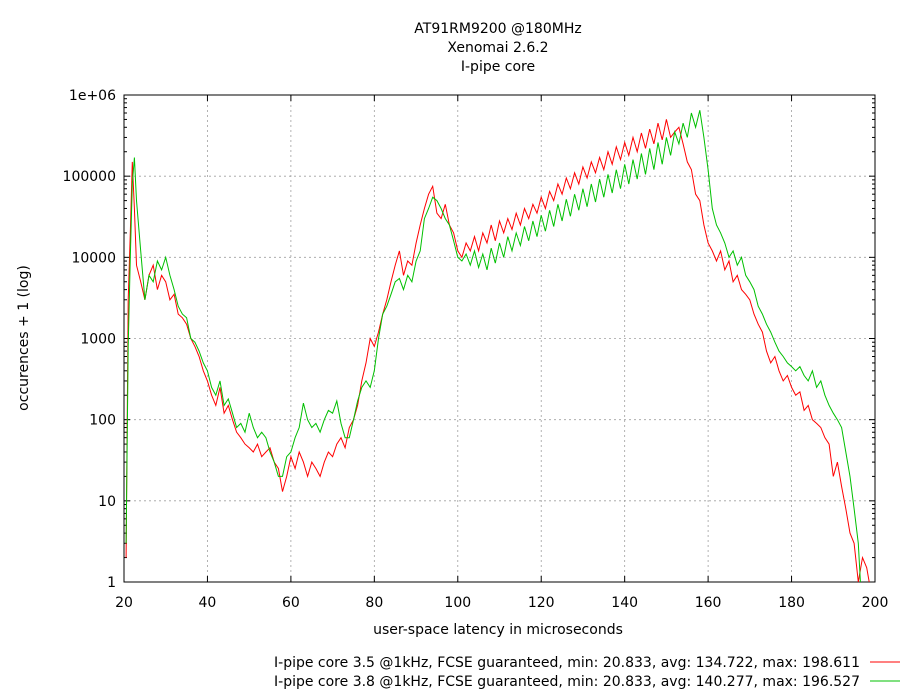  I want to click on chart-title-line: AT91RM9200 @180MHz, so click(497, 29).